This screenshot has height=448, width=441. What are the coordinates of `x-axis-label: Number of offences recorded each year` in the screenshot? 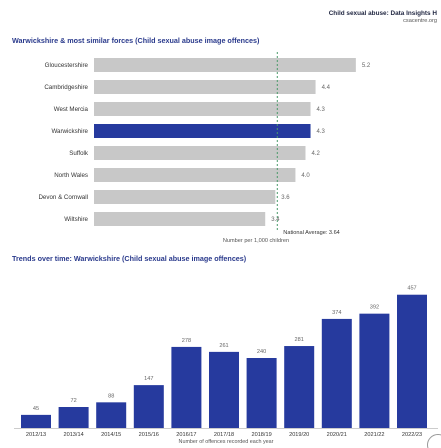 It's located at (226, 442).